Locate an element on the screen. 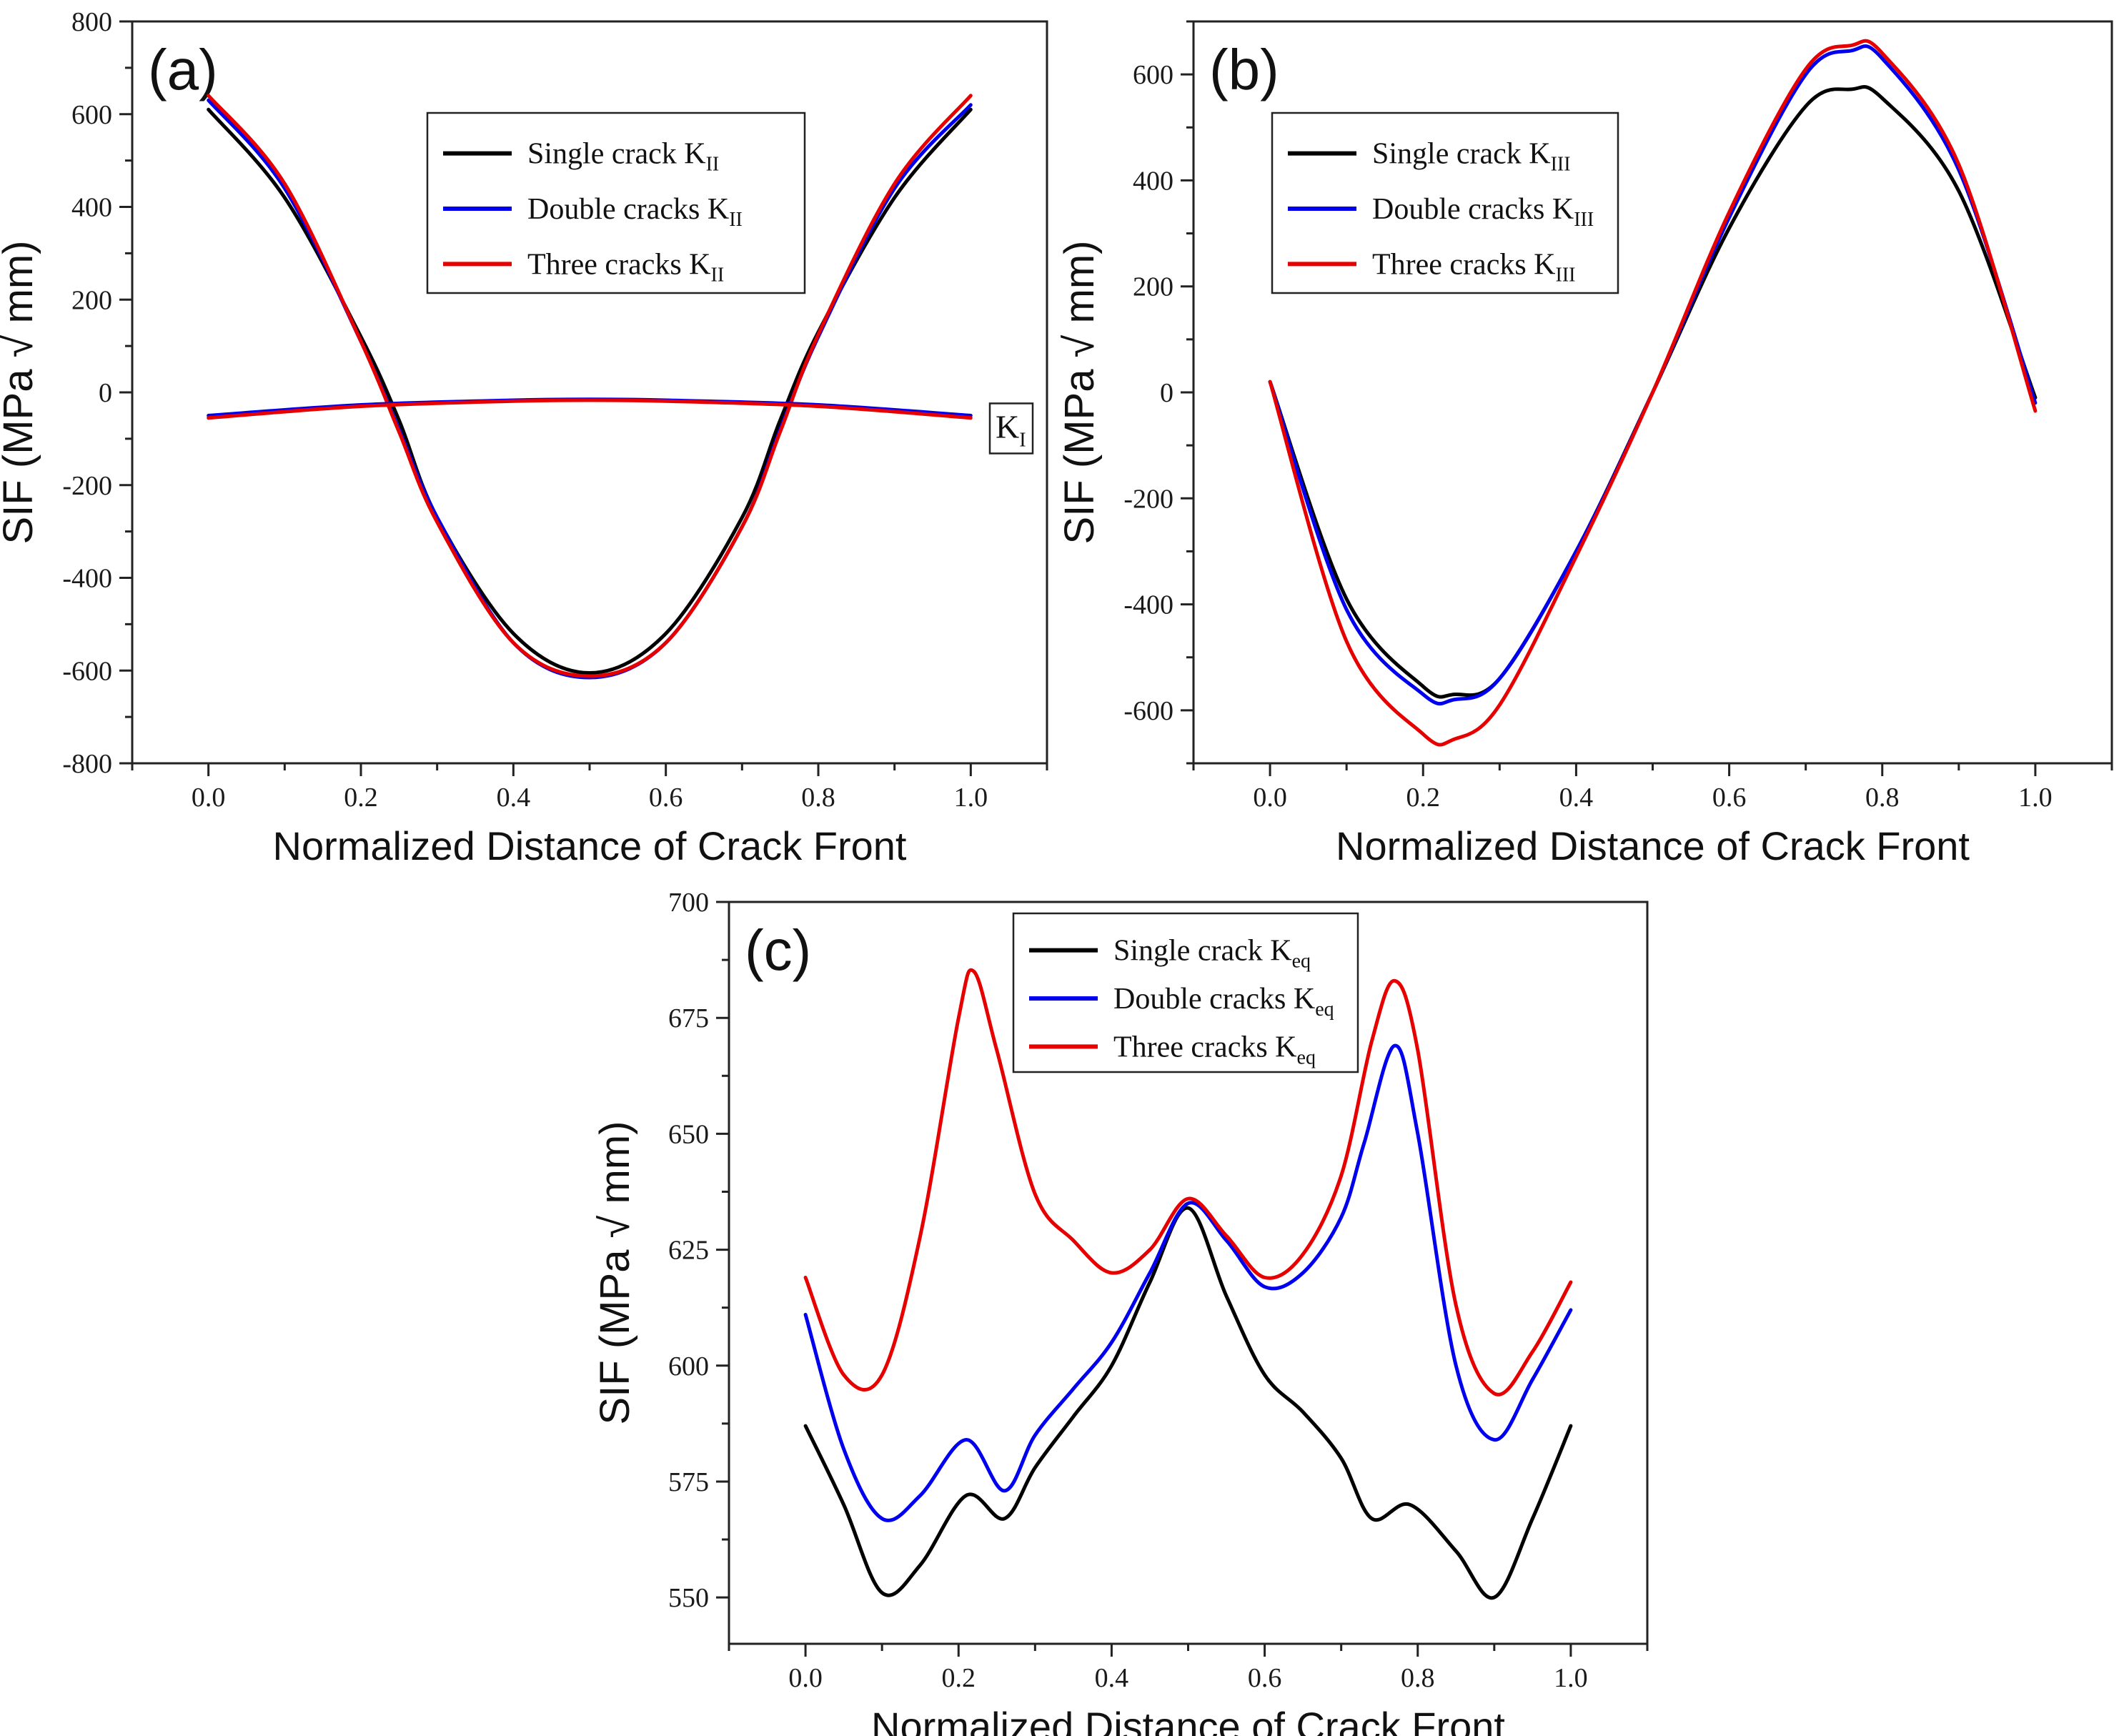 The image size is (2124, 1736). legend-label: Three cracks KII is located at coordinates (625, 267).